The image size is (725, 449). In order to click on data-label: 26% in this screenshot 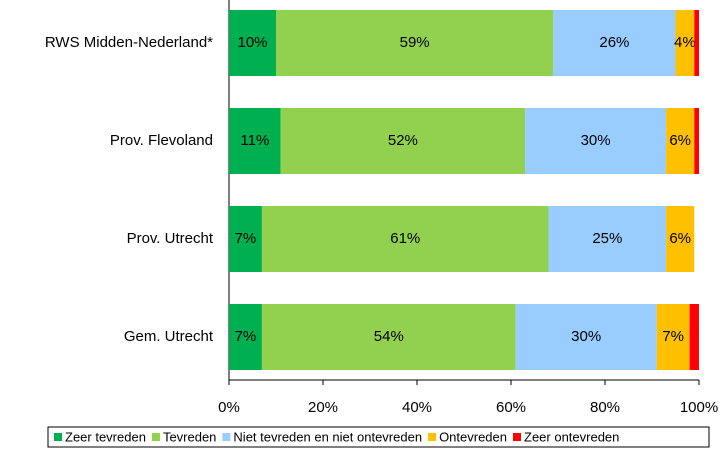, I will do `click(614, 42)`.